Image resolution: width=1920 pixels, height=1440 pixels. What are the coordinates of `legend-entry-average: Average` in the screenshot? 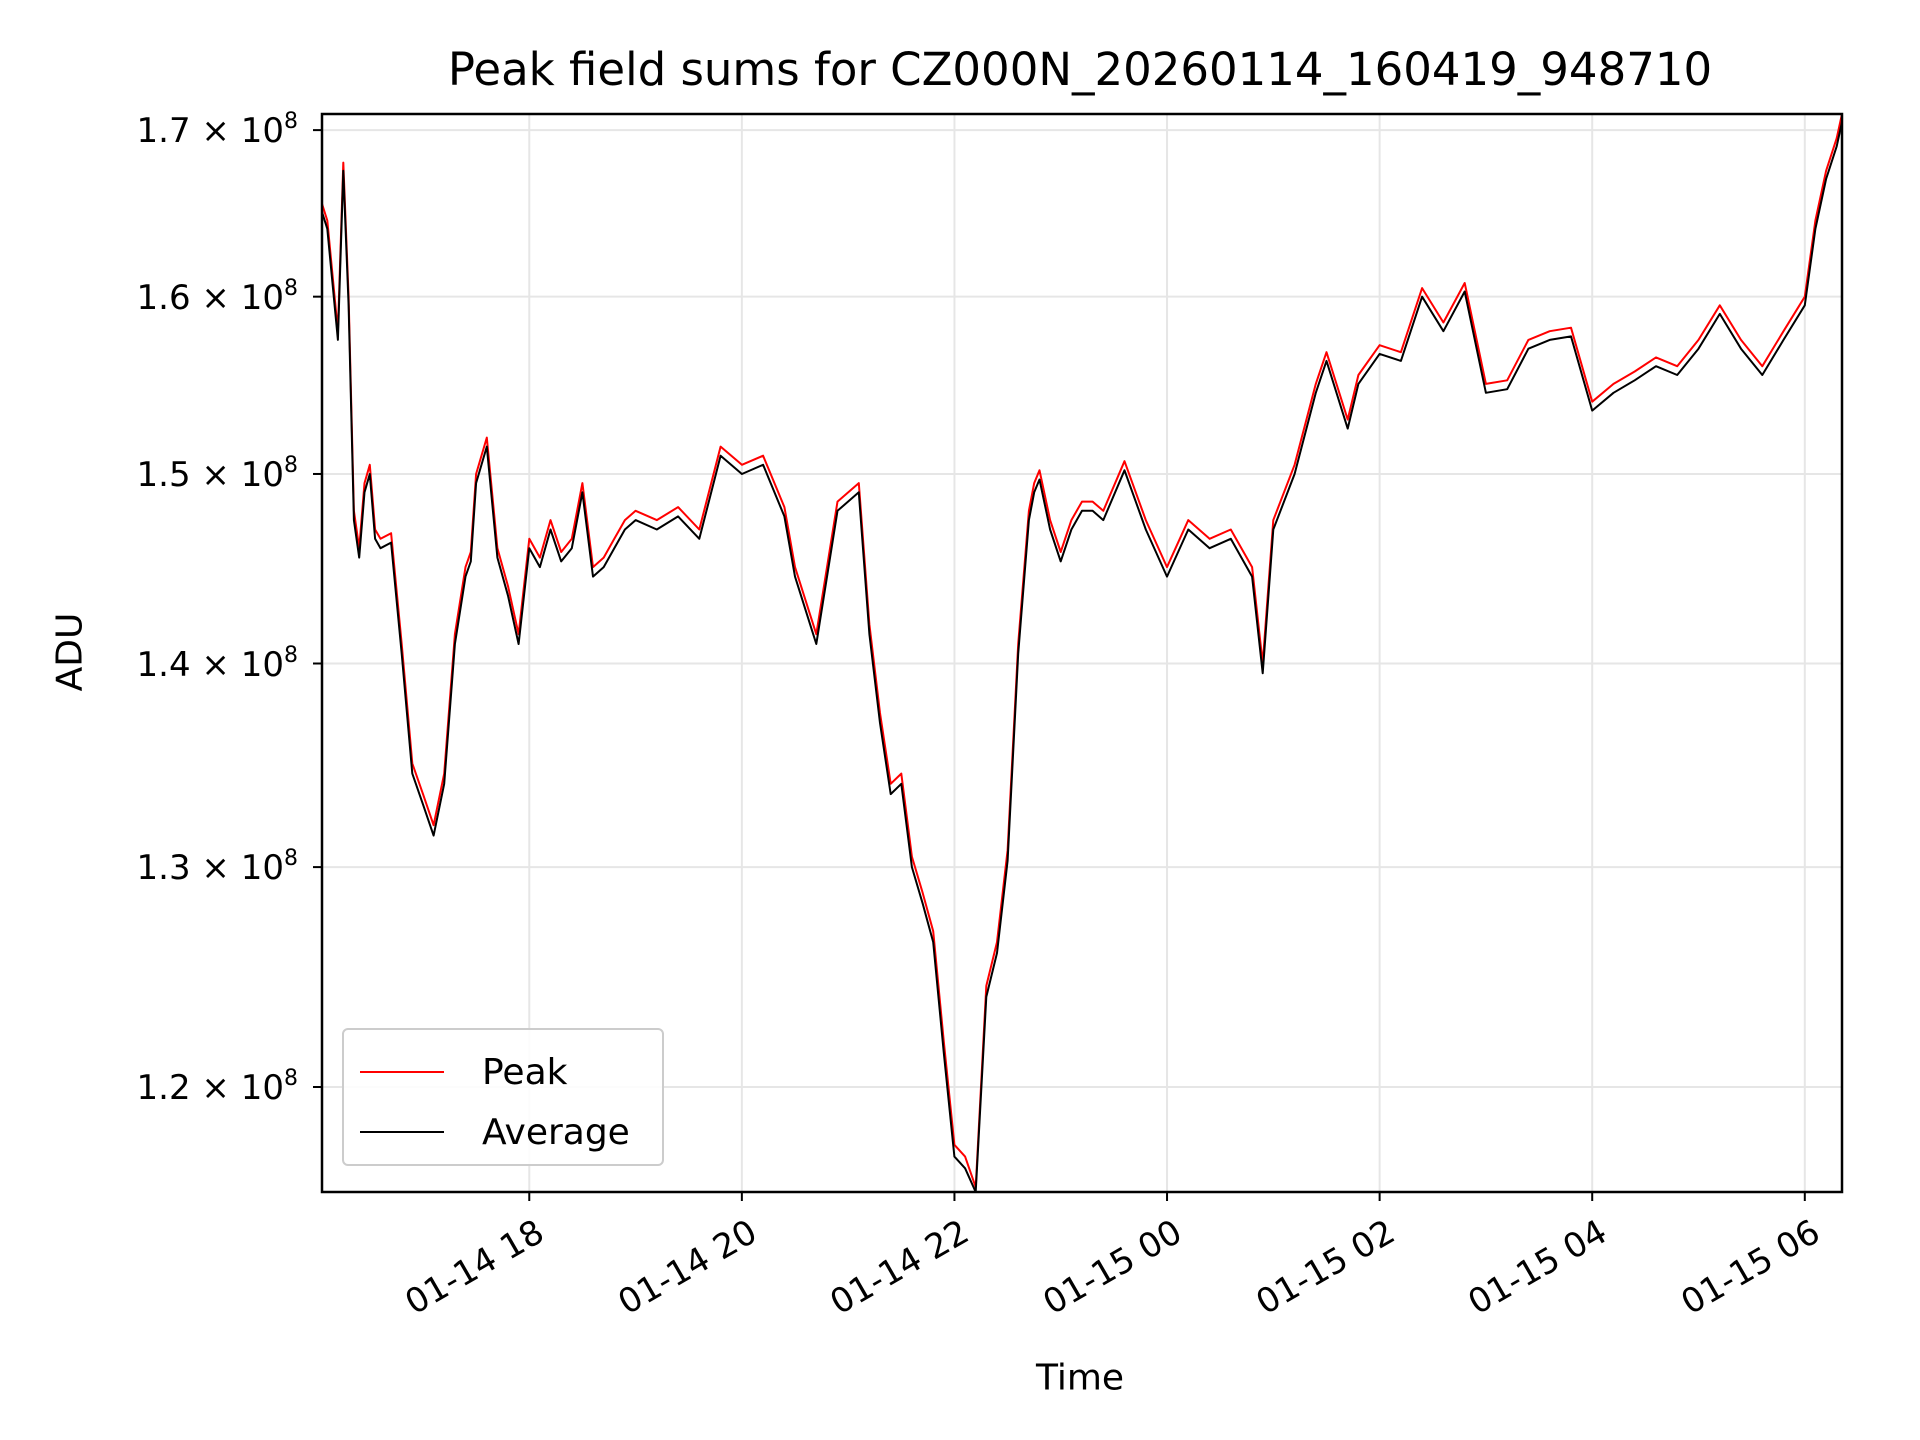 It's located at (495, 1132).